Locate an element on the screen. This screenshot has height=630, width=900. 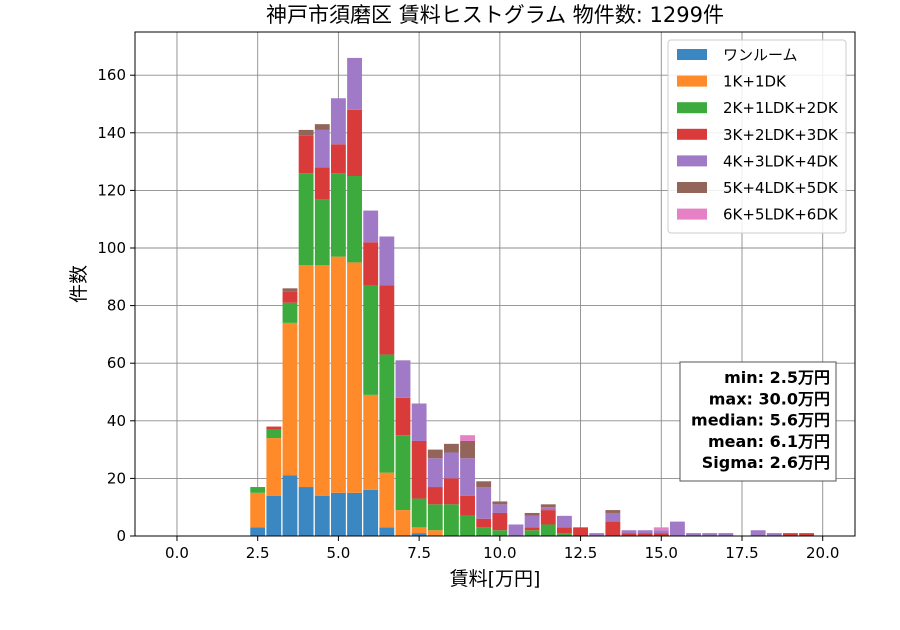
y-axis-title: 件数 is located at coordinates (79, 284).